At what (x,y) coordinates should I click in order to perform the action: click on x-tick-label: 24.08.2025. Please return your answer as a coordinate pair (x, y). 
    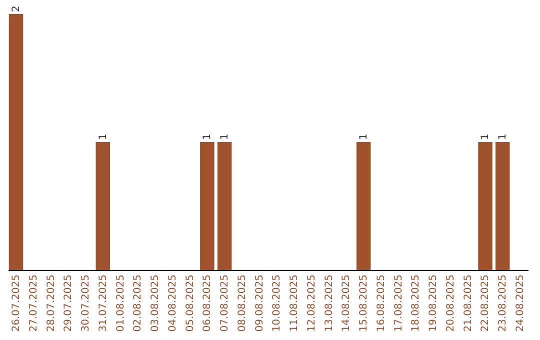
    Looking at the image, I should click on (520, 303).